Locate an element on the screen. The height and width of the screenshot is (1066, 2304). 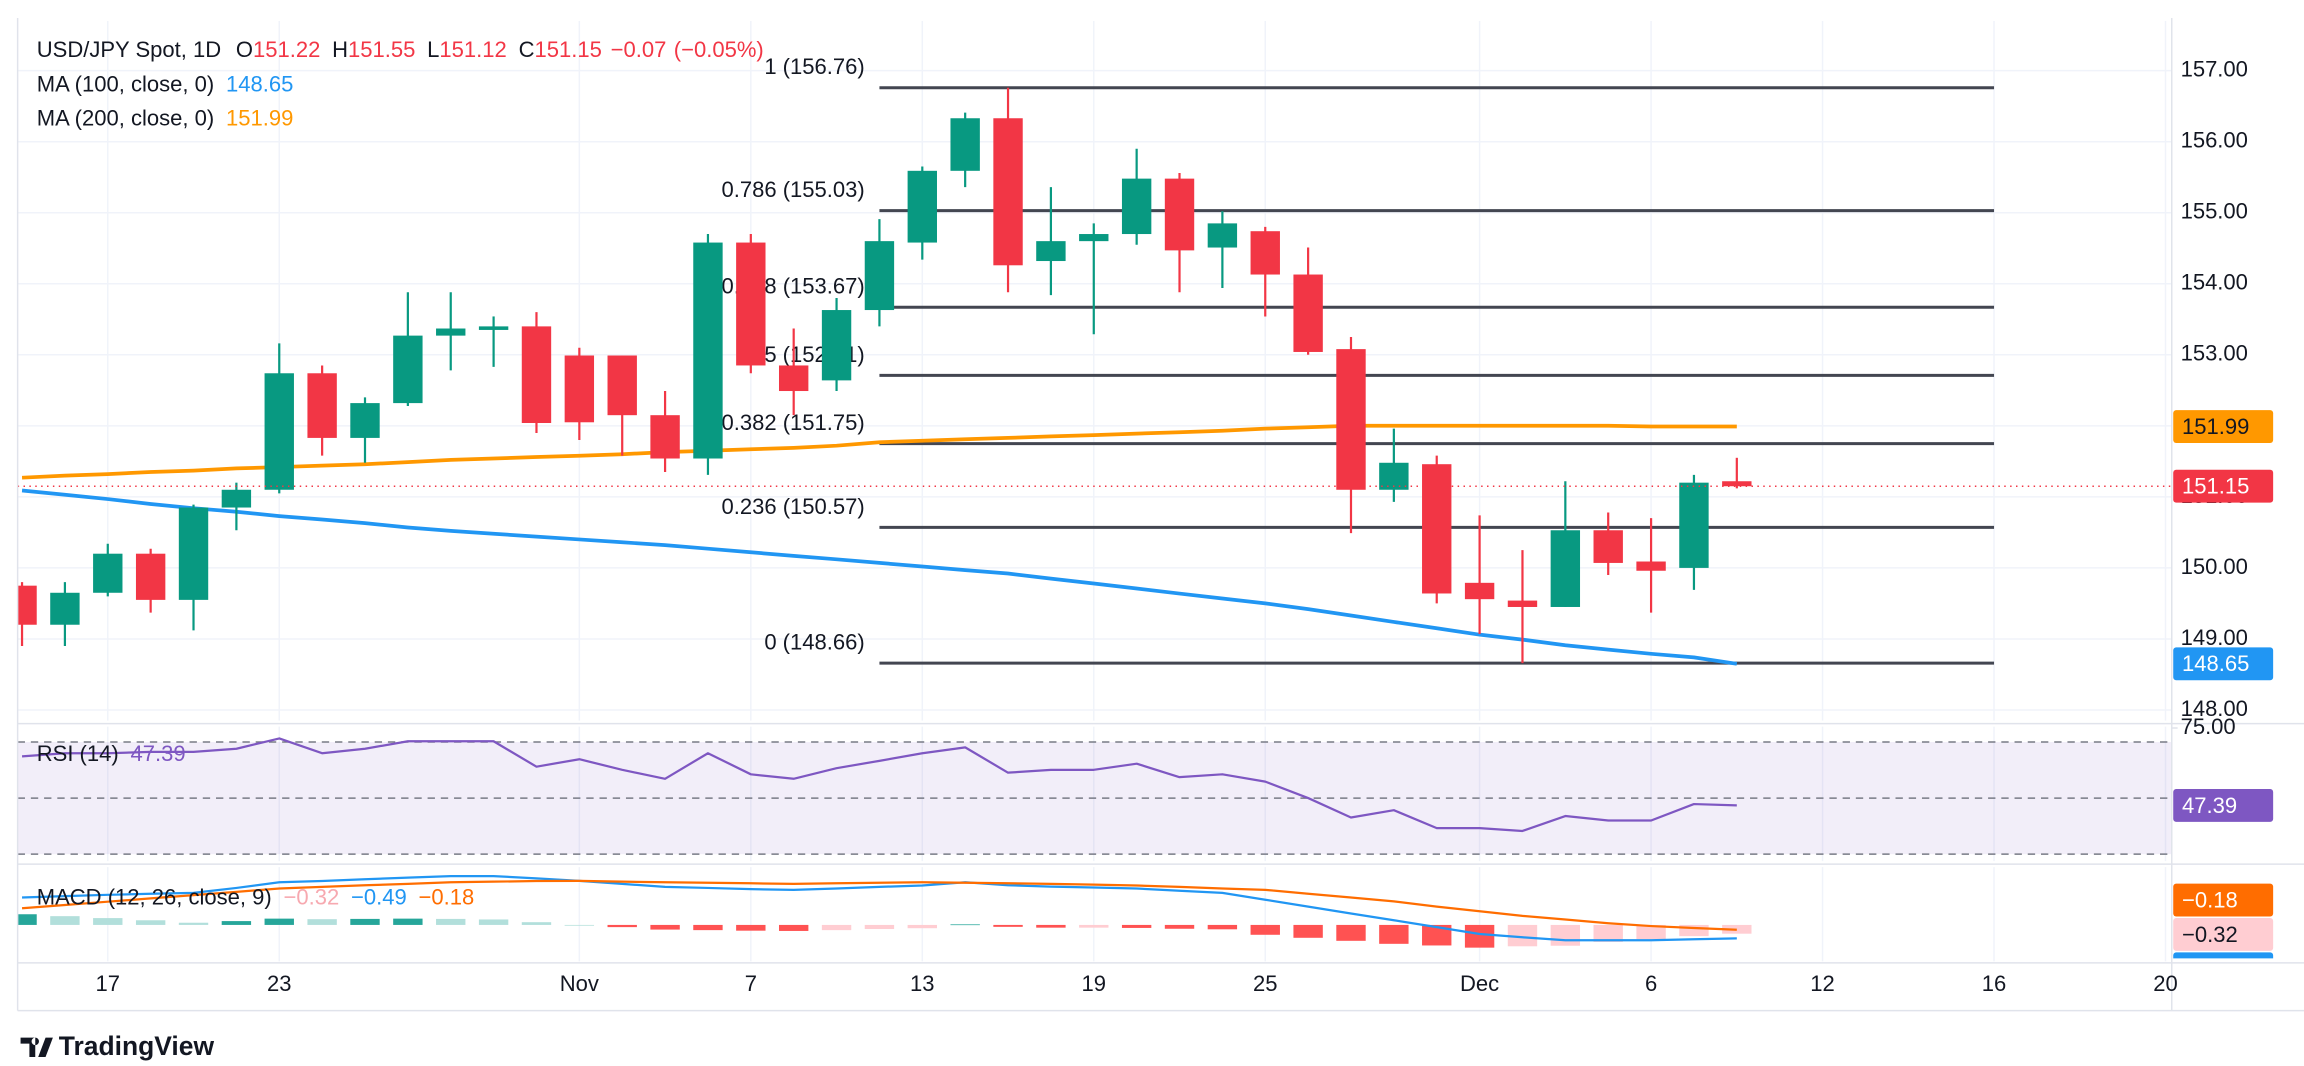
logo-icon is located at coordinates (36, 1047).